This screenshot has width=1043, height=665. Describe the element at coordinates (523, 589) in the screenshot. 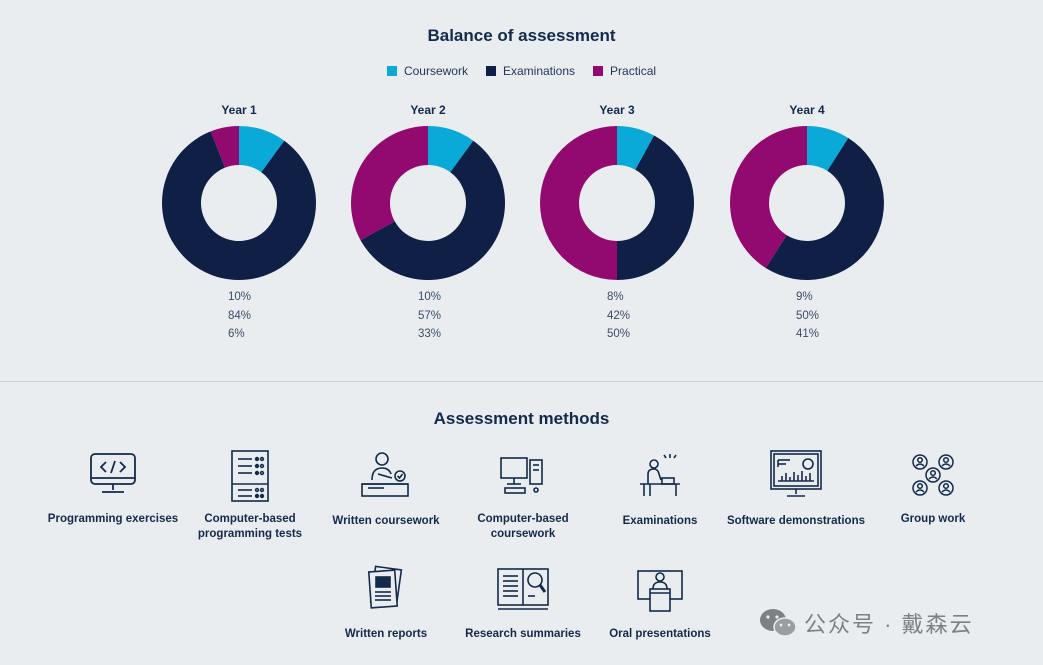

I see `book-magnifier-icon` at that location.